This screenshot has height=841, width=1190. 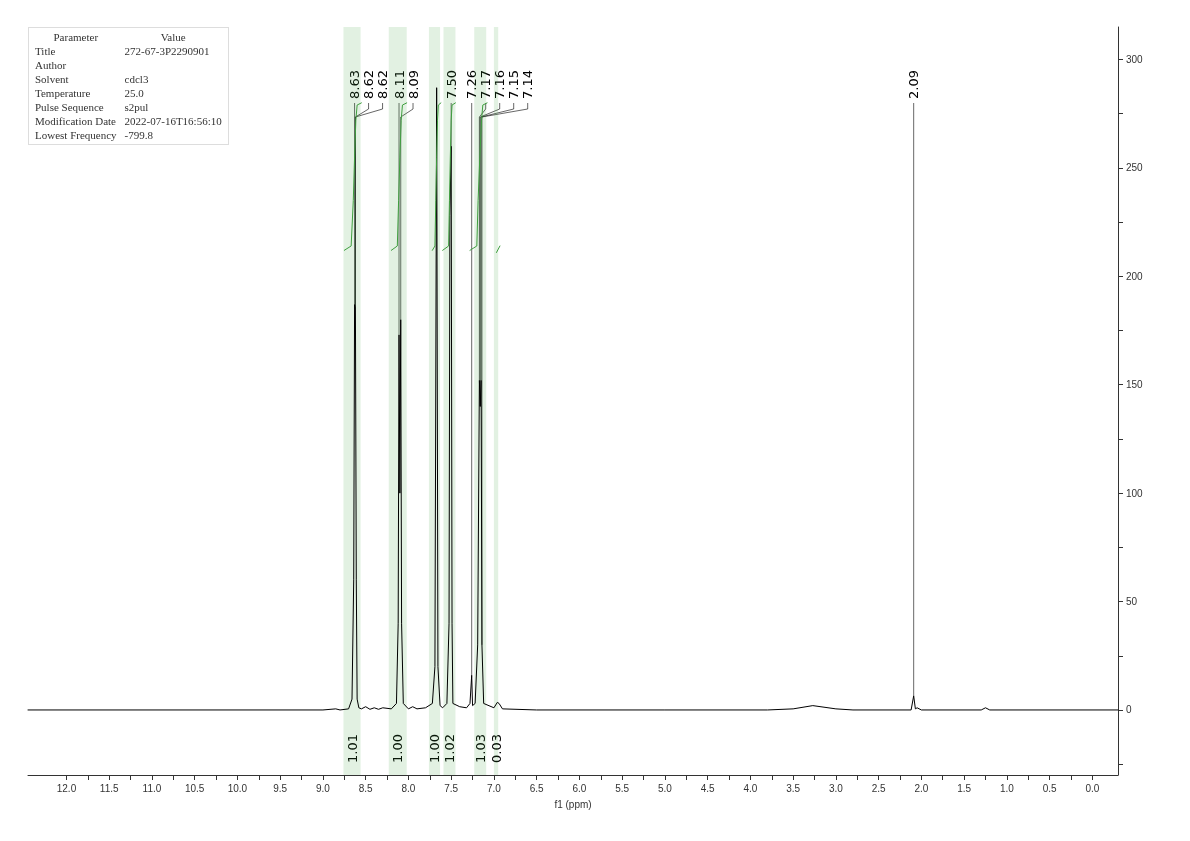 I want to click on x-tick-label: 0.5, so click(x=1049, y=788).